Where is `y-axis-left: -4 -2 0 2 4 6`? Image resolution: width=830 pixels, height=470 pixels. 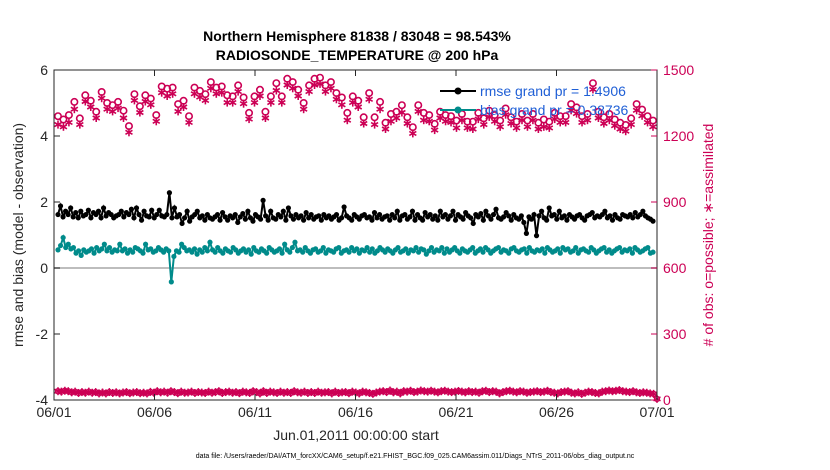
y-axis-left: -4 -2 0 2 4 6 is located at coordinates (48, 235).